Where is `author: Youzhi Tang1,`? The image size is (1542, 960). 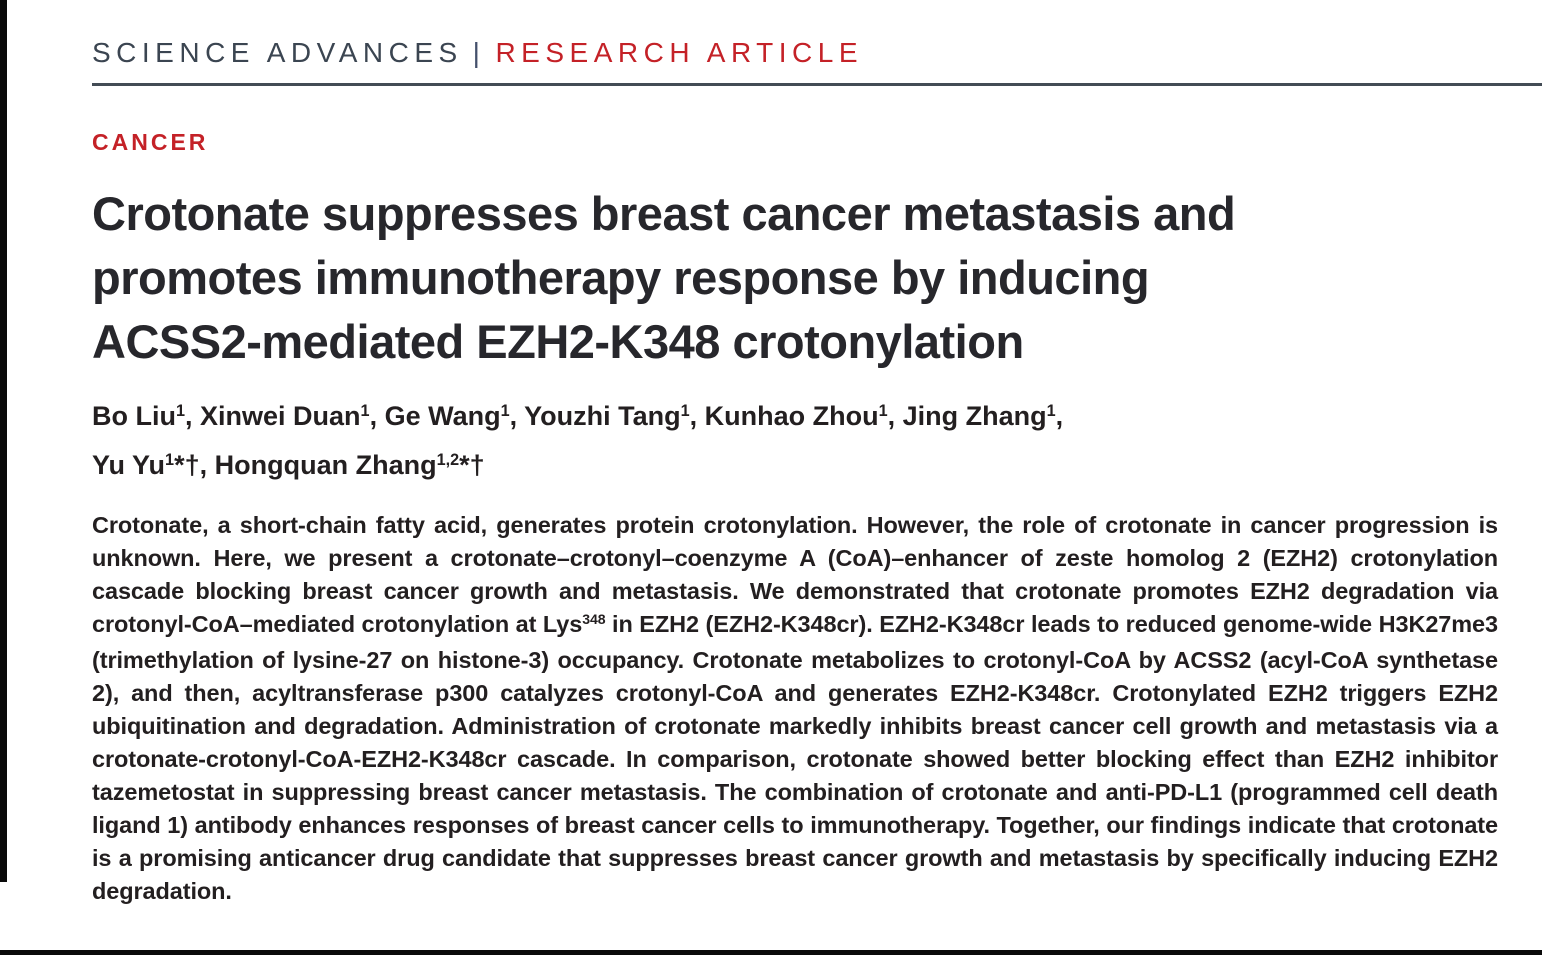 author: Youzhi Tang1, is located at coordinates (614, 416).